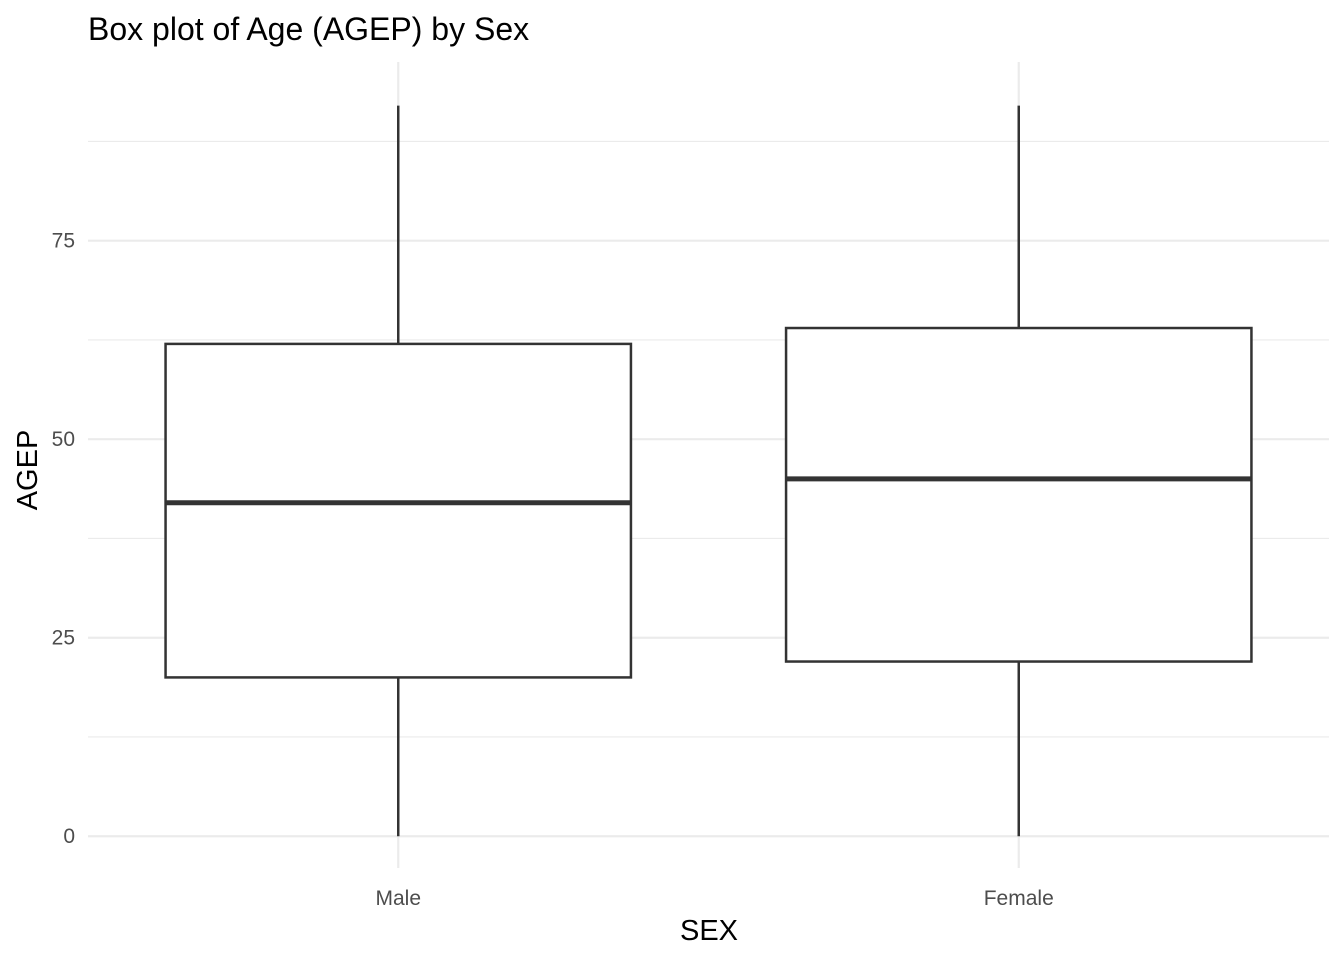 This screenshot has height=960, width=1344. What do you see at coordinates (398, 898) in the screenshot?
I see `x-tick-label-male: Male` at bounding box center [398, 898].